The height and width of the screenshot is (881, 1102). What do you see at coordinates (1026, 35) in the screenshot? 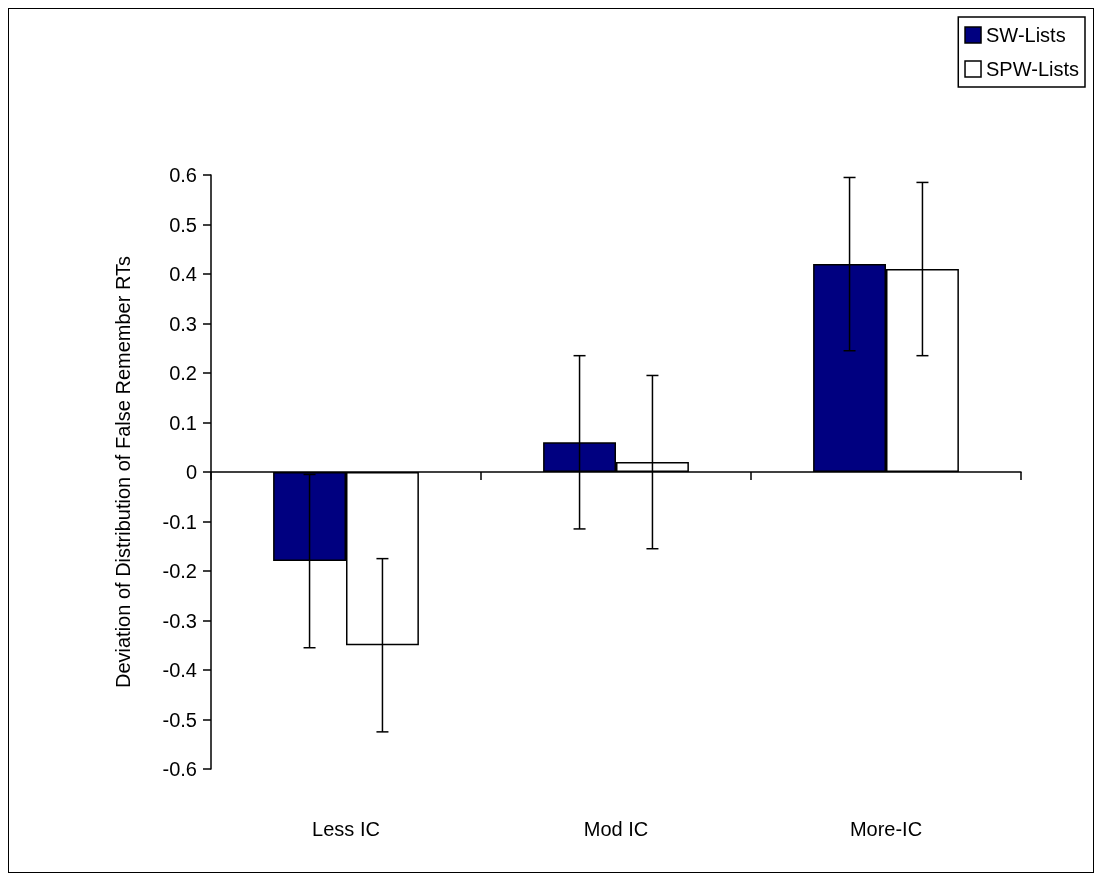
I see `legend-label: SW-Lists` at bounding box center [1026, 35].